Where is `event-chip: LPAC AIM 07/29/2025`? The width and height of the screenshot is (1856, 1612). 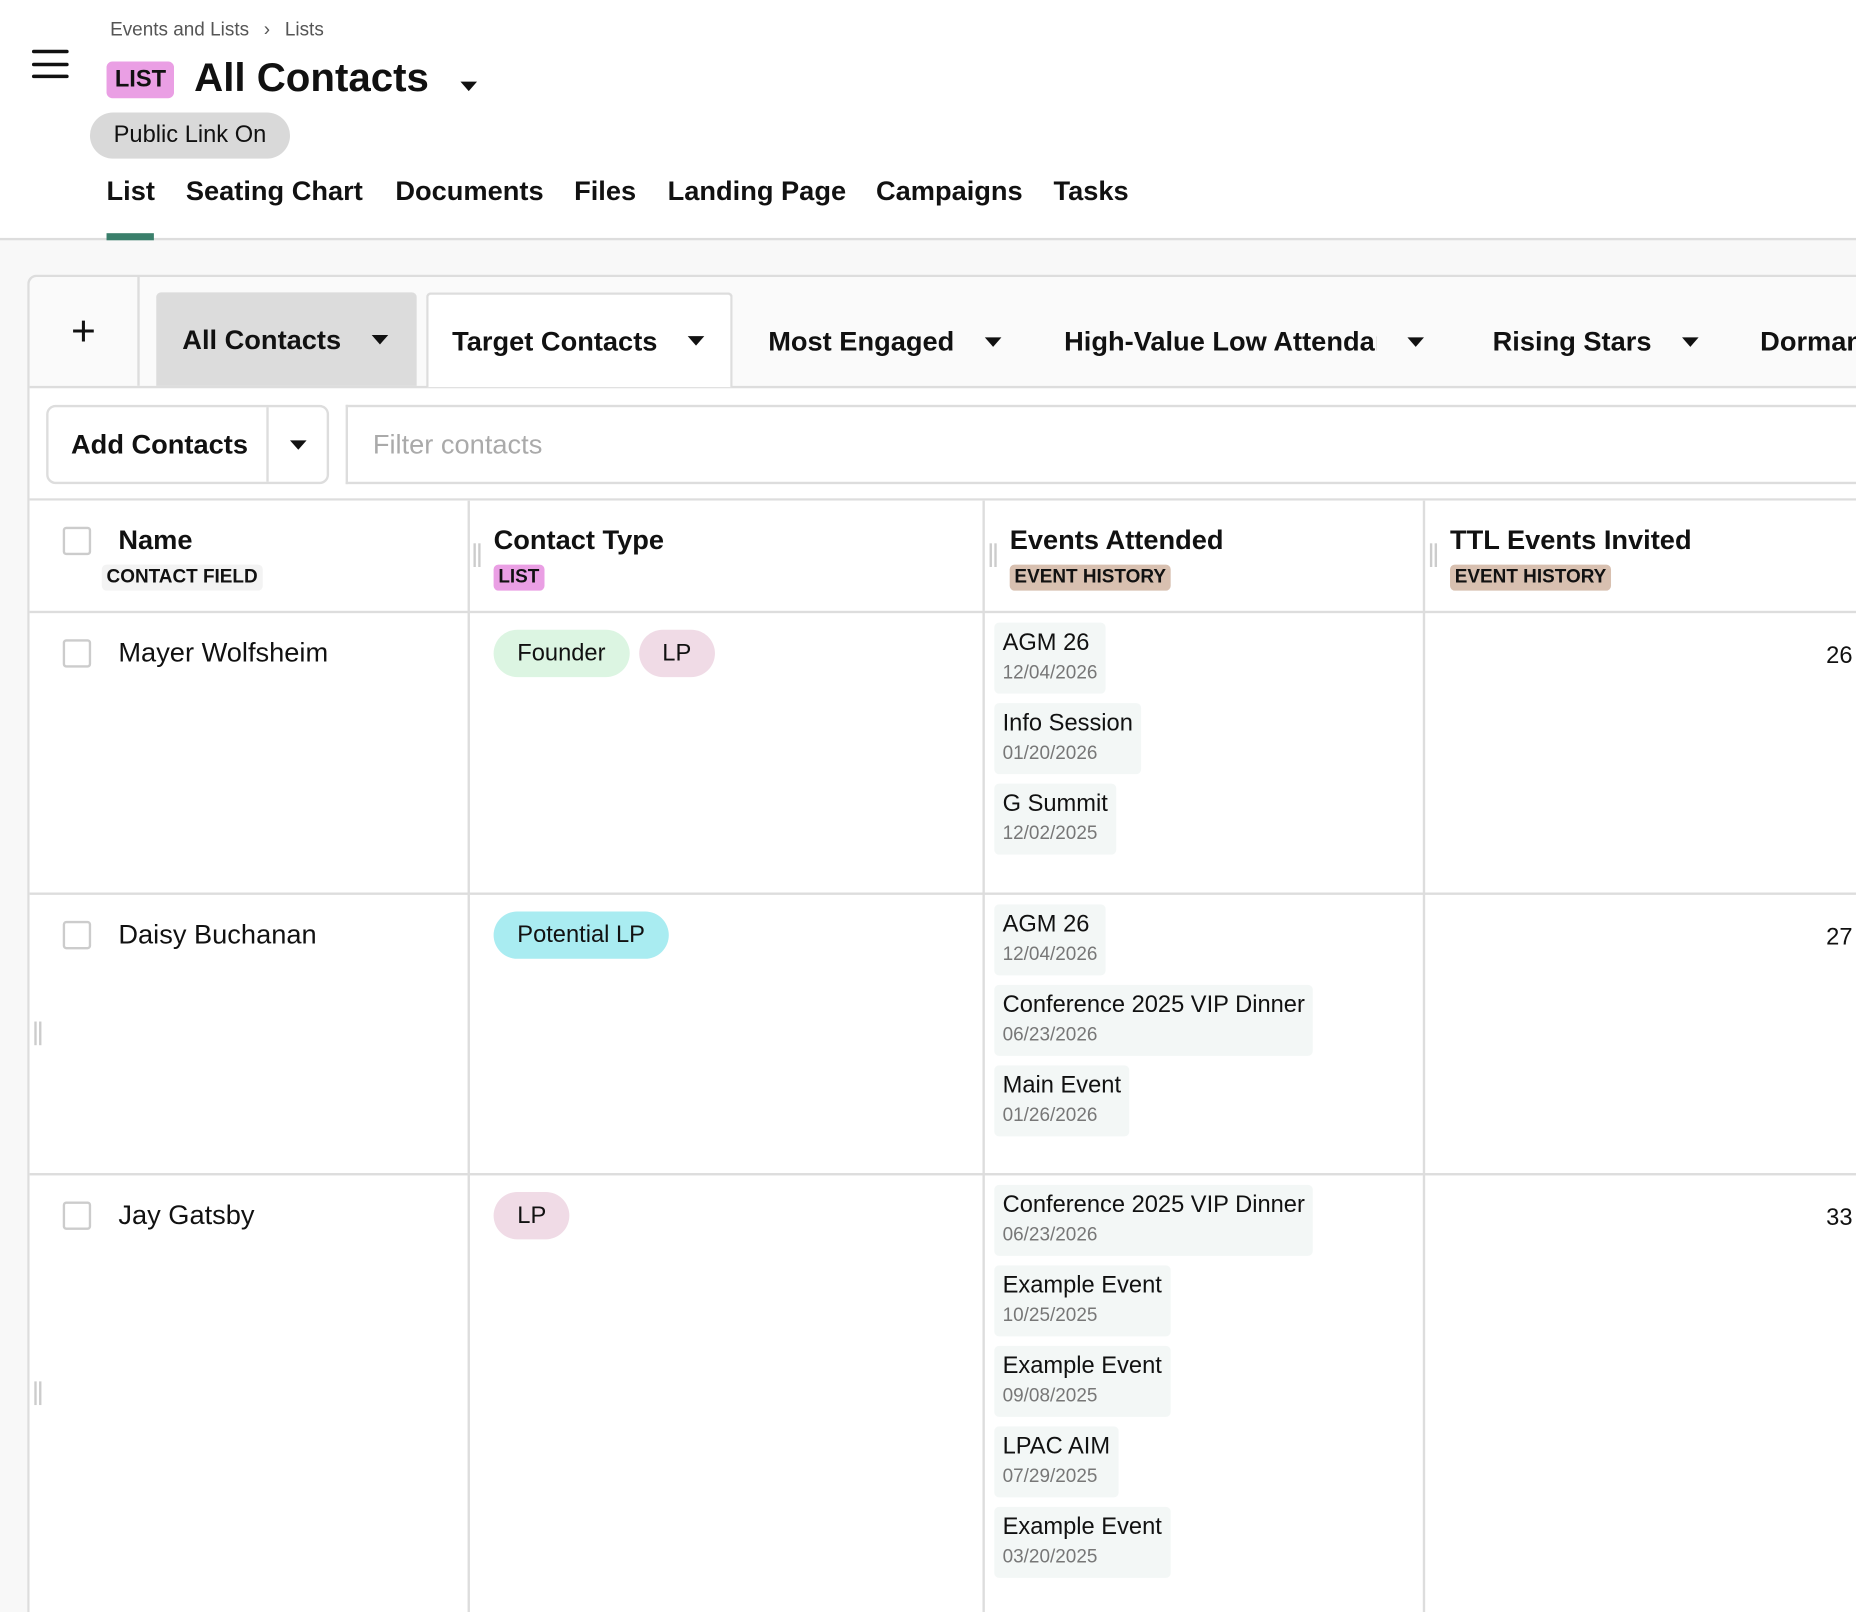
event-chip: LPAC AIM 07/29/2025 is located at coordinates (1056, 1462).